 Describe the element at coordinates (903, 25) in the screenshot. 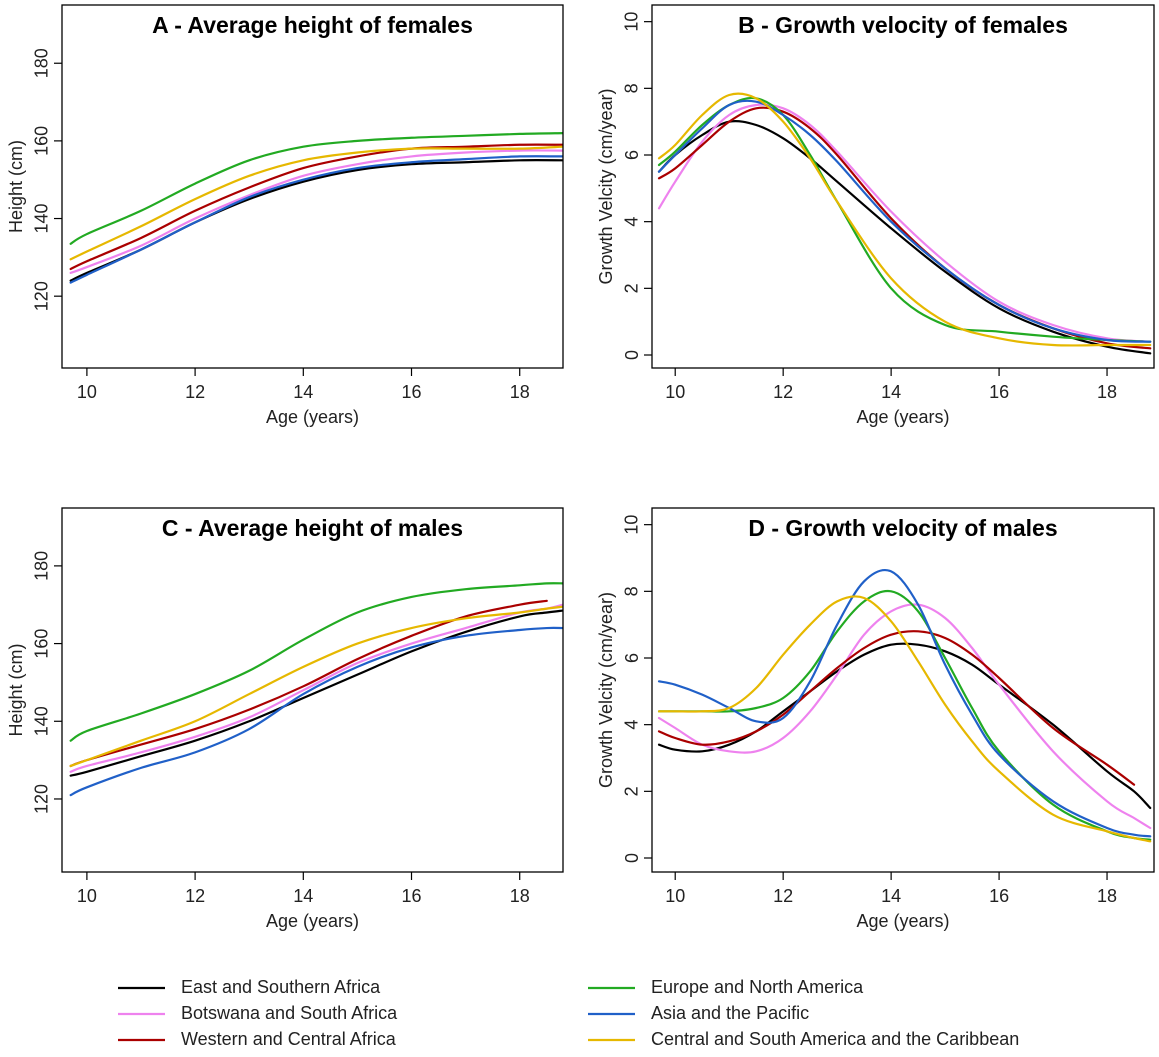

I see `panel-title: B - Growth velocity of females` at that location.